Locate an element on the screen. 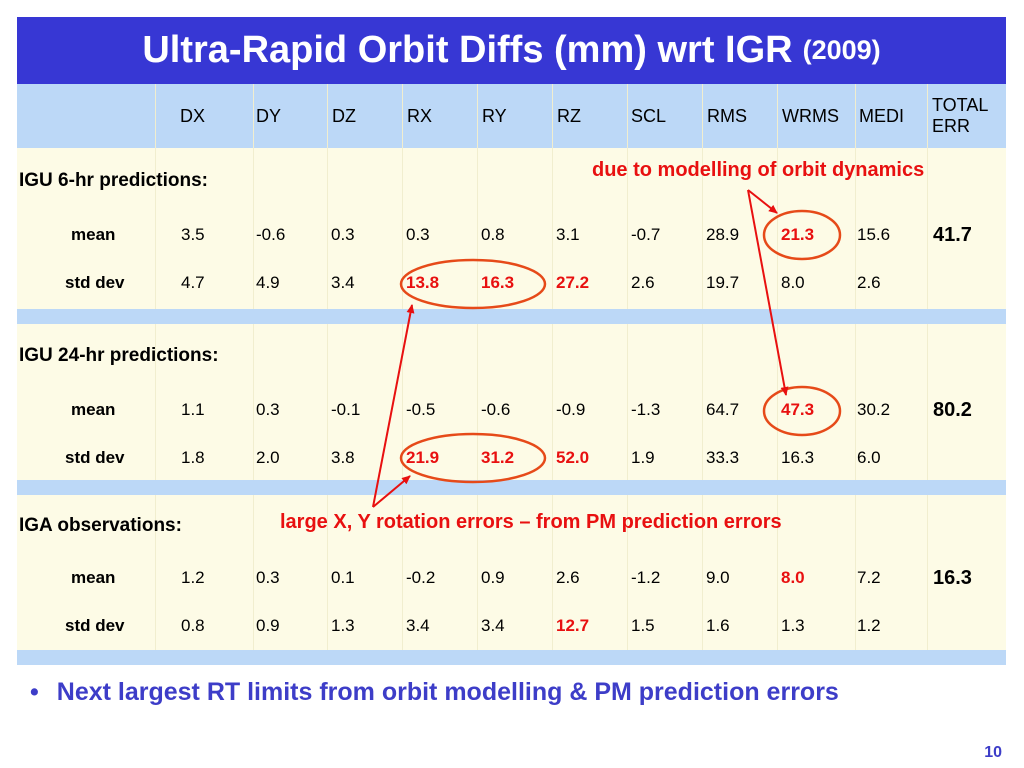  table-cell: 6.0 is located at coordinates (869, 457).